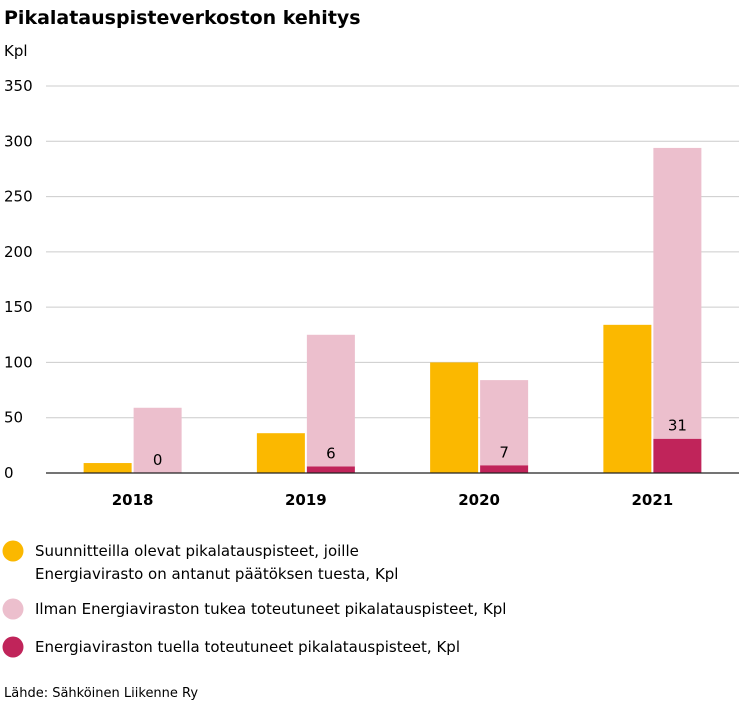 The height and width of the screenshot is (718, 745). Describe the element at coordinates (420, 443) in the screenshot. I see `data-labels: 0 6 7 31` at that location.